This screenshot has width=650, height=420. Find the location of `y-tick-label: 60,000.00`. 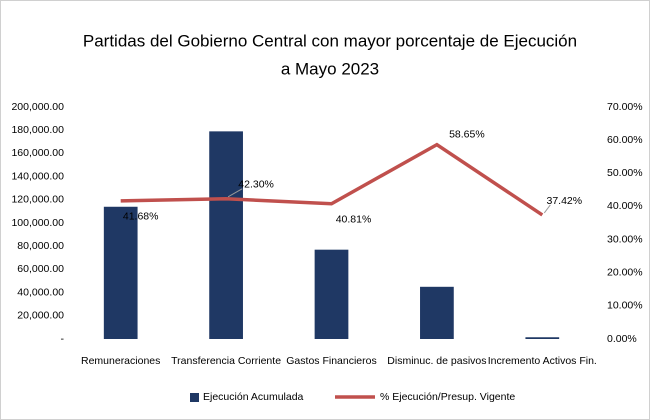

y-tick-label: 60,000.00 is located at coordinates (40, 269).